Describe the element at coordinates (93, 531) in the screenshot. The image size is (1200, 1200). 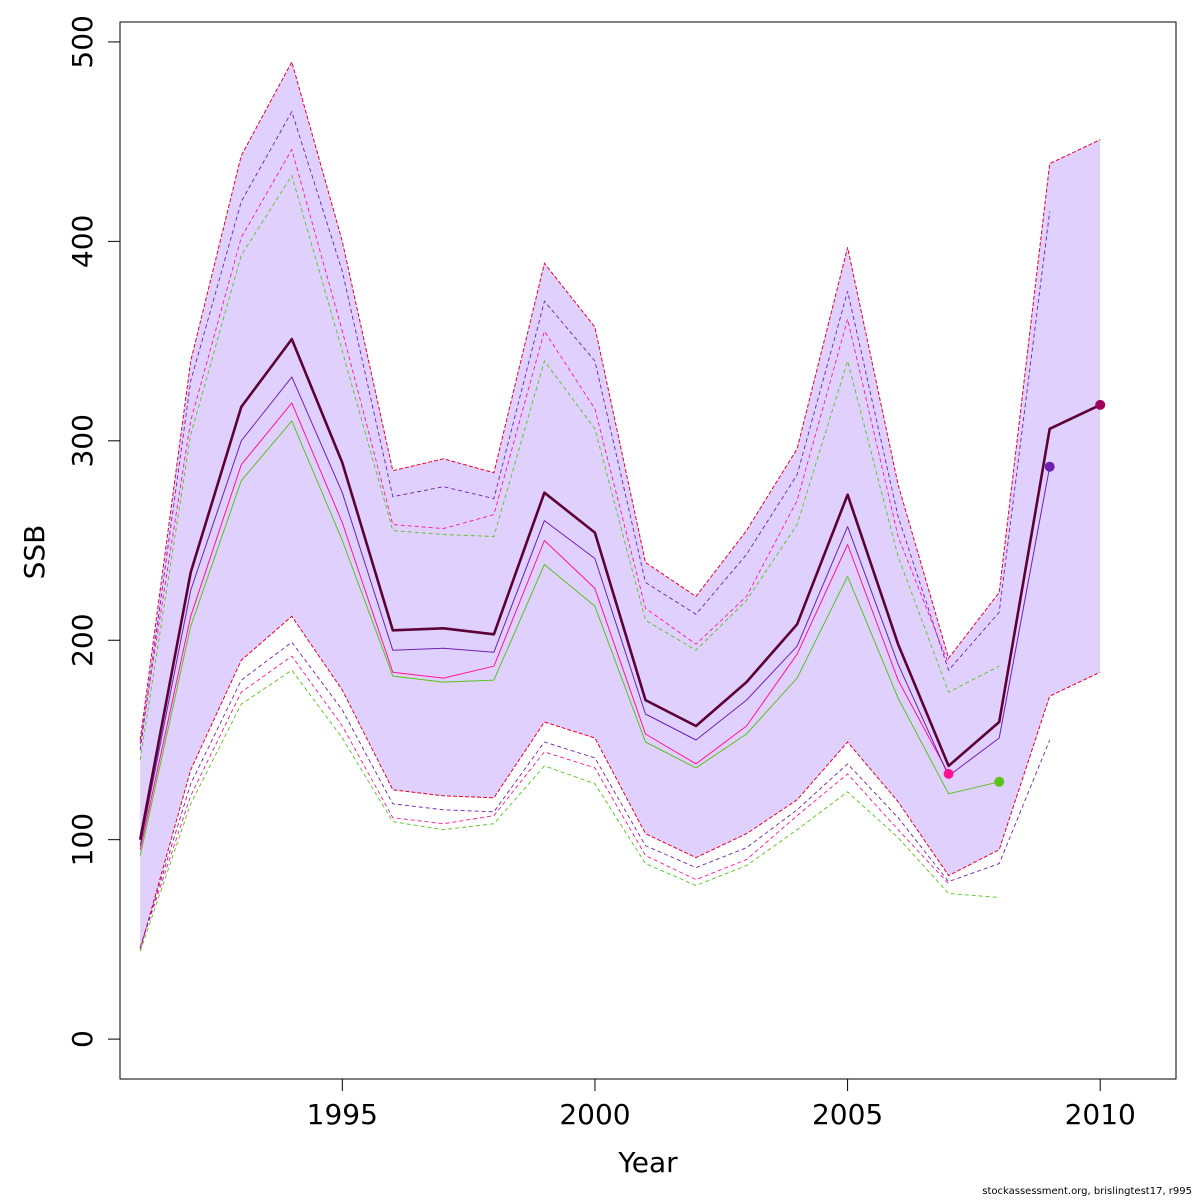
I see `y-axis: 0 100 200 300 400 500` at that location.